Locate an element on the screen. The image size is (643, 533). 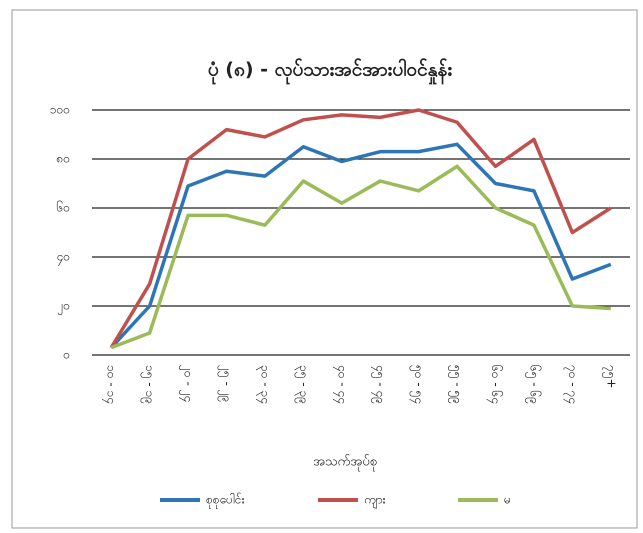
x-tick-label: ၅၅ - ၅၉ is located at coordinates (456, 384).